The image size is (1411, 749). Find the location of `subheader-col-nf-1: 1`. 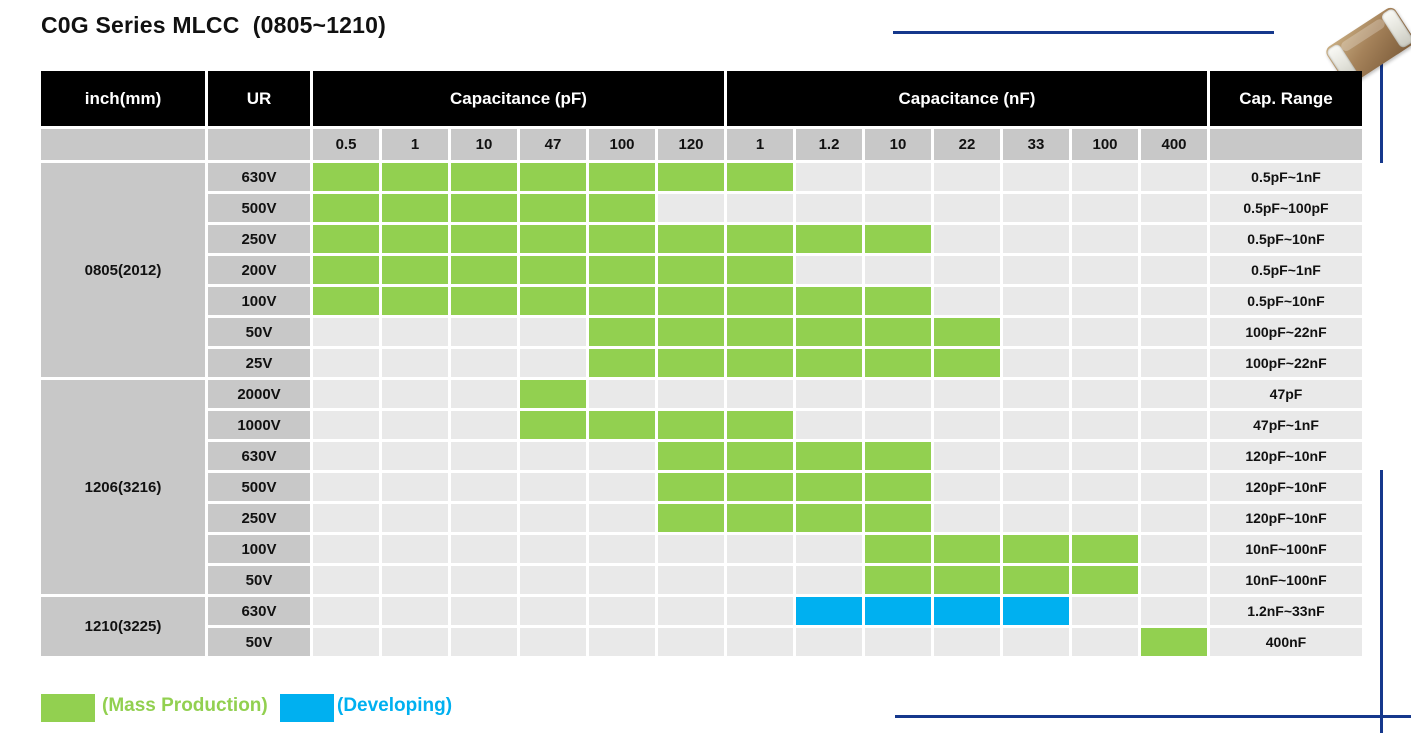

subheader-col-nf-1: 1 is located at coordinates (760, 144).